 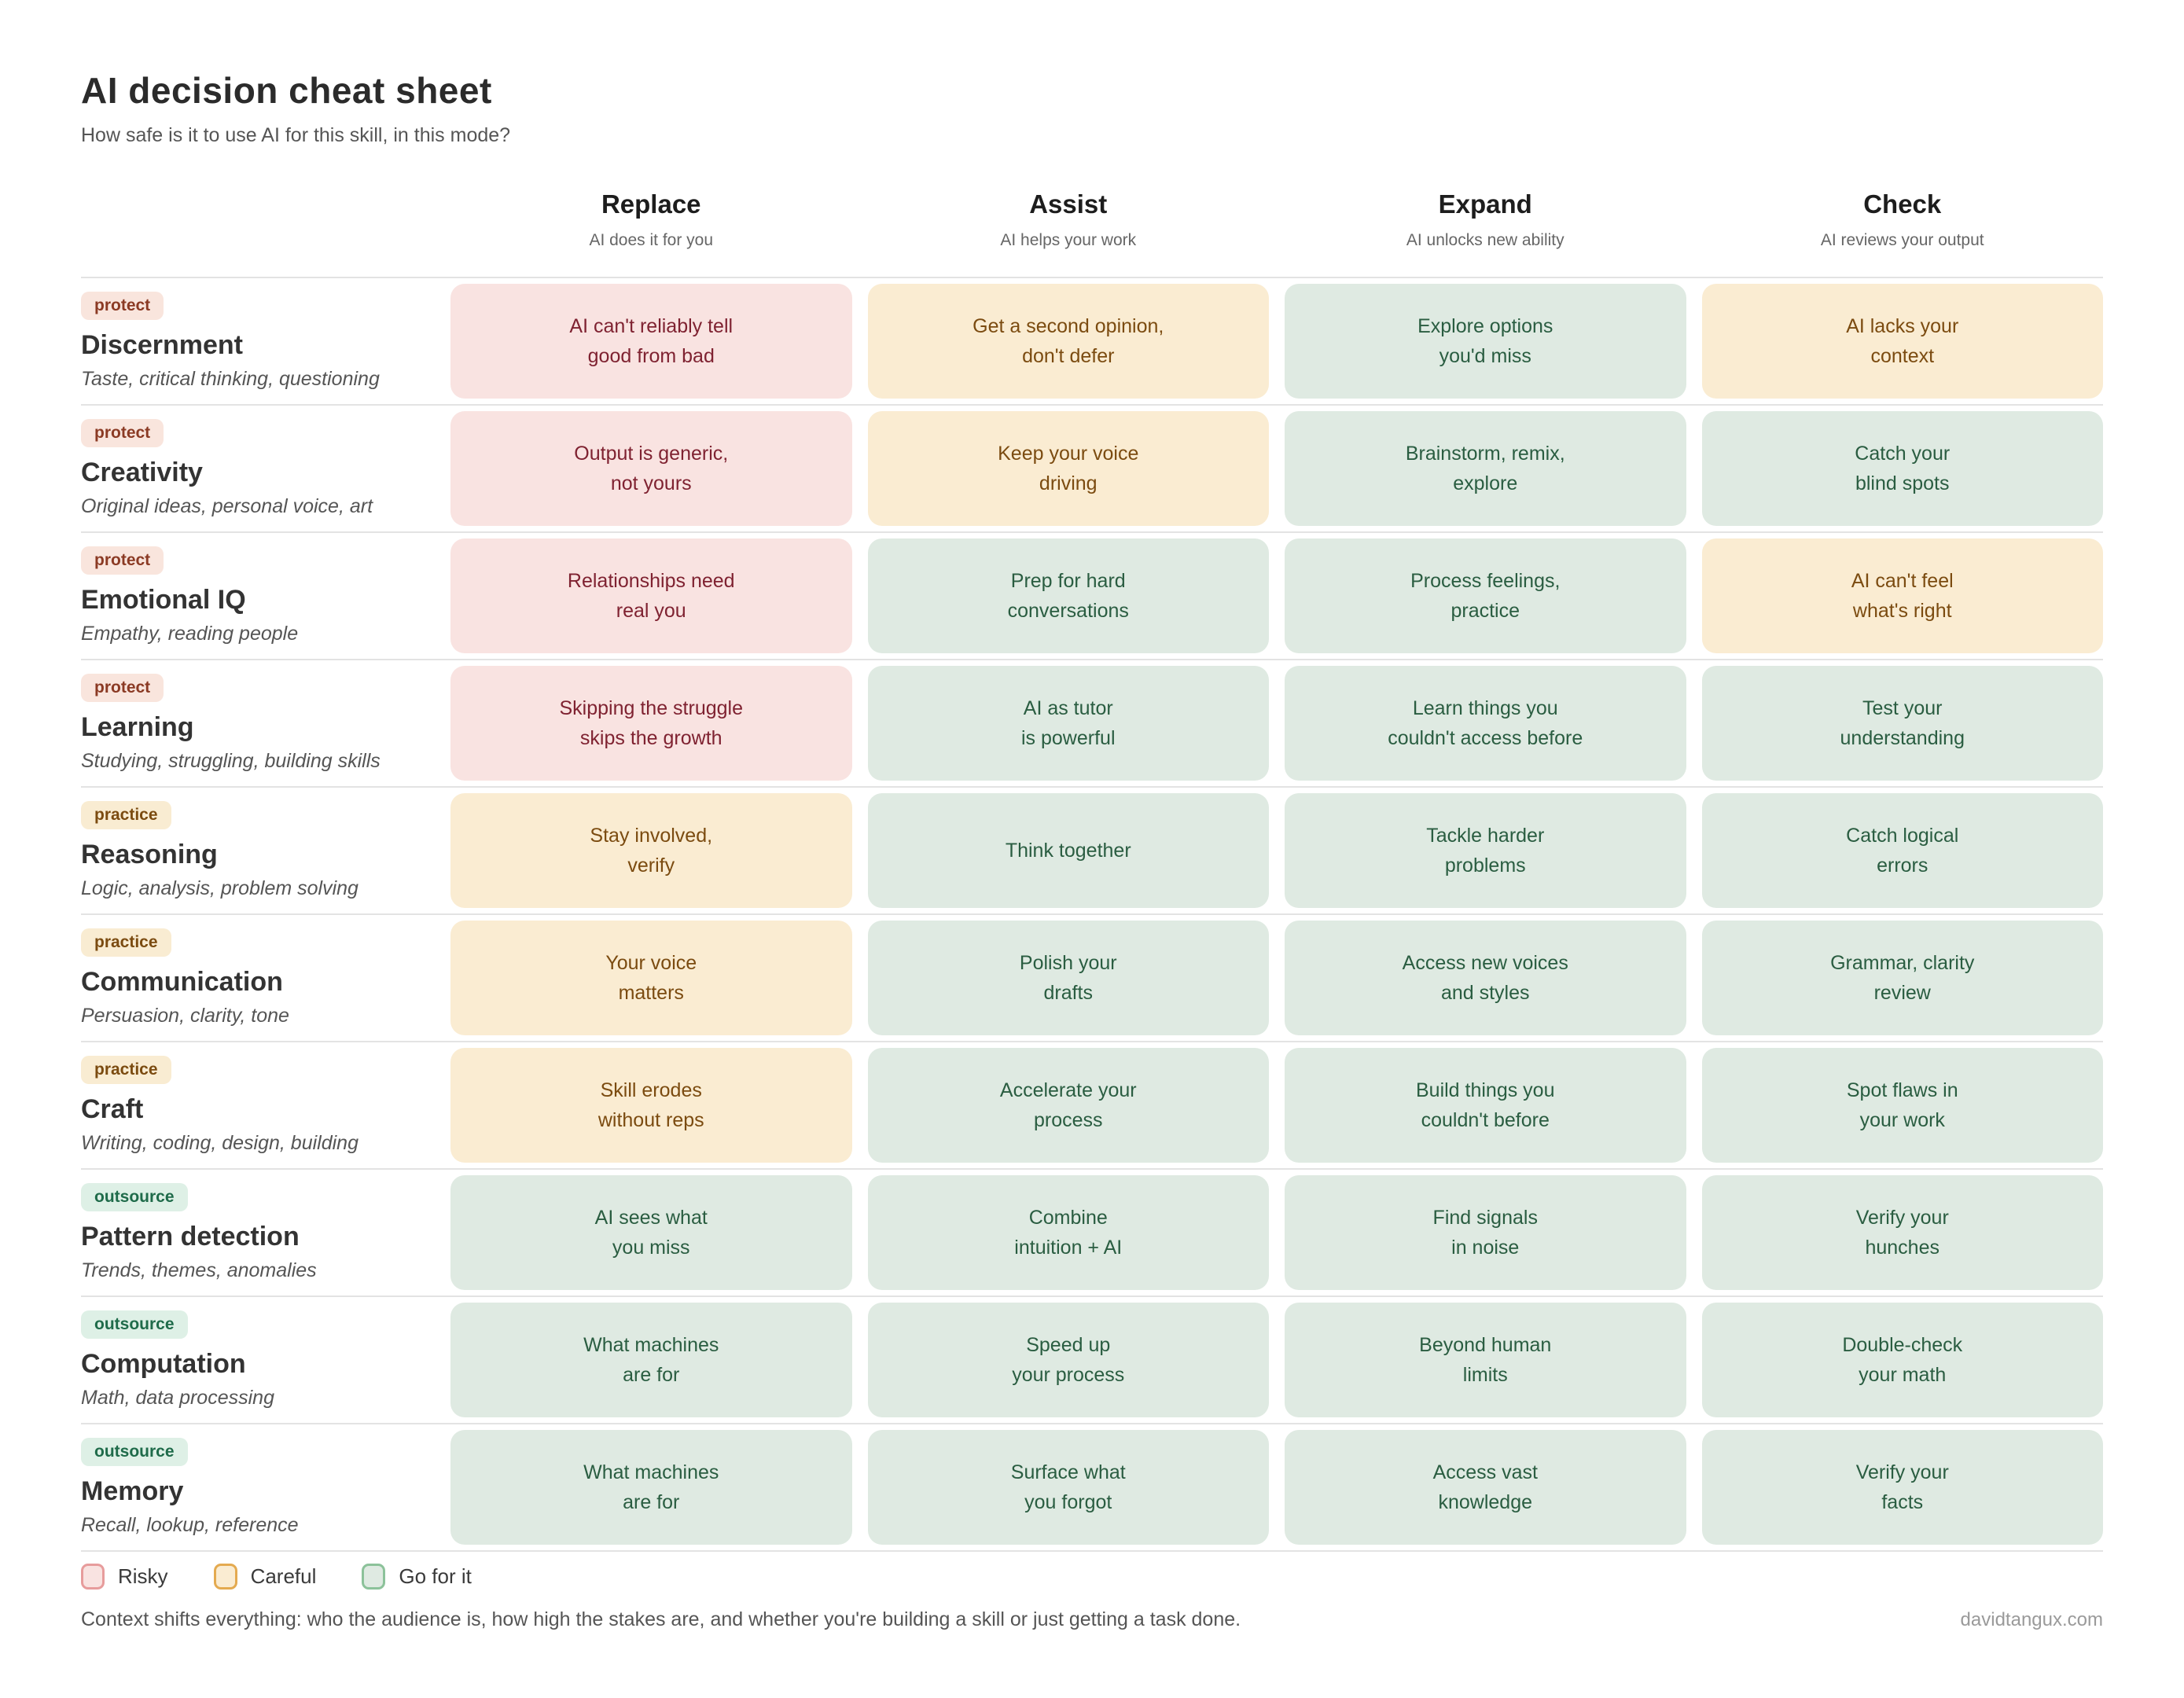 What do you see at coordinates (1068, 1232) in the screenshot?
I see `matrix-cell: Combine intuition + AI` at bounding box center [1068, 1232].